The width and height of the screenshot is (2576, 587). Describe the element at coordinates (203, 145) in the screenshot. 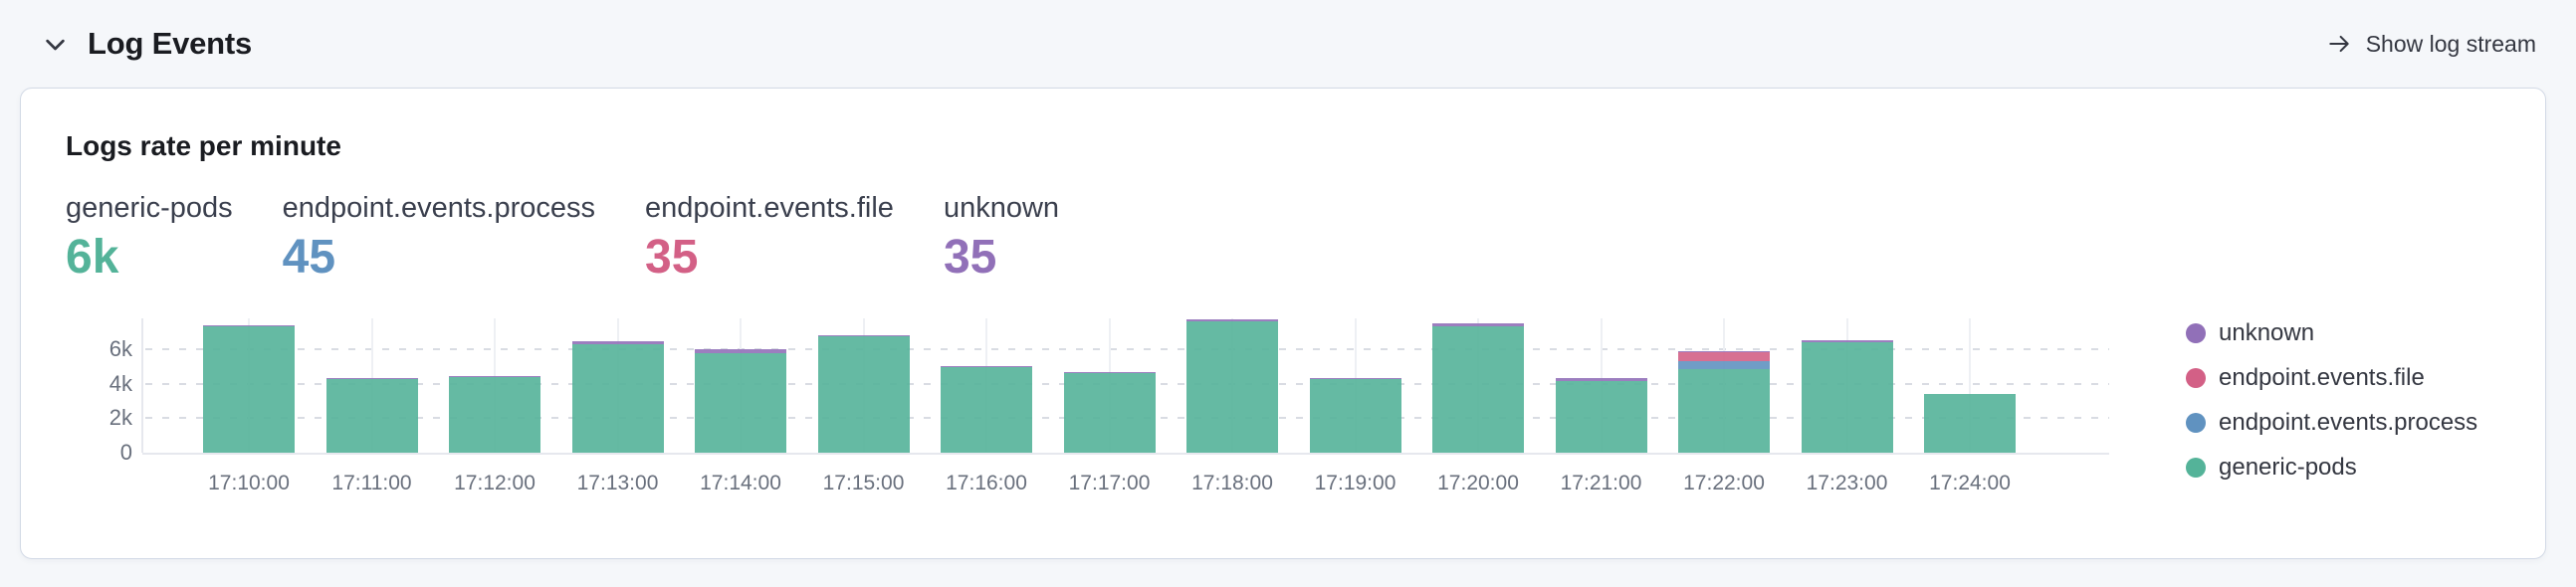

I see `panel-title: Logs rate per minute` at that location.